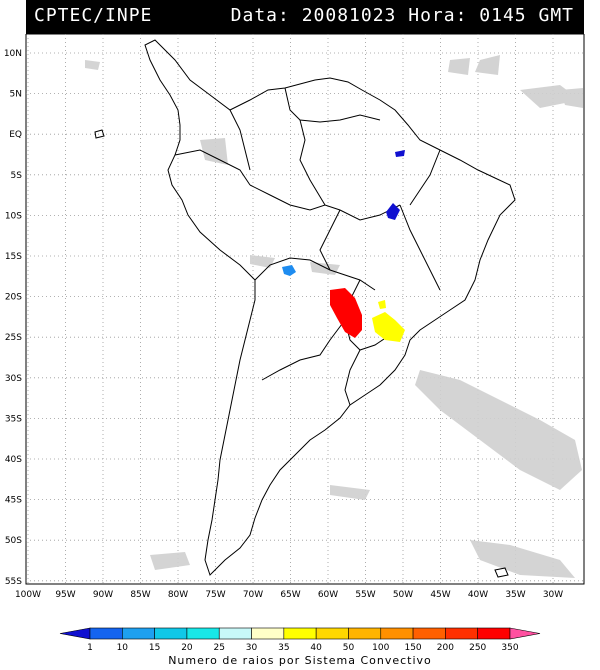 This screenshot has height=670, width=600. Describe the element at coordinates (13, 54) in the screenshot. I see `lat-label: 10N` at that location.